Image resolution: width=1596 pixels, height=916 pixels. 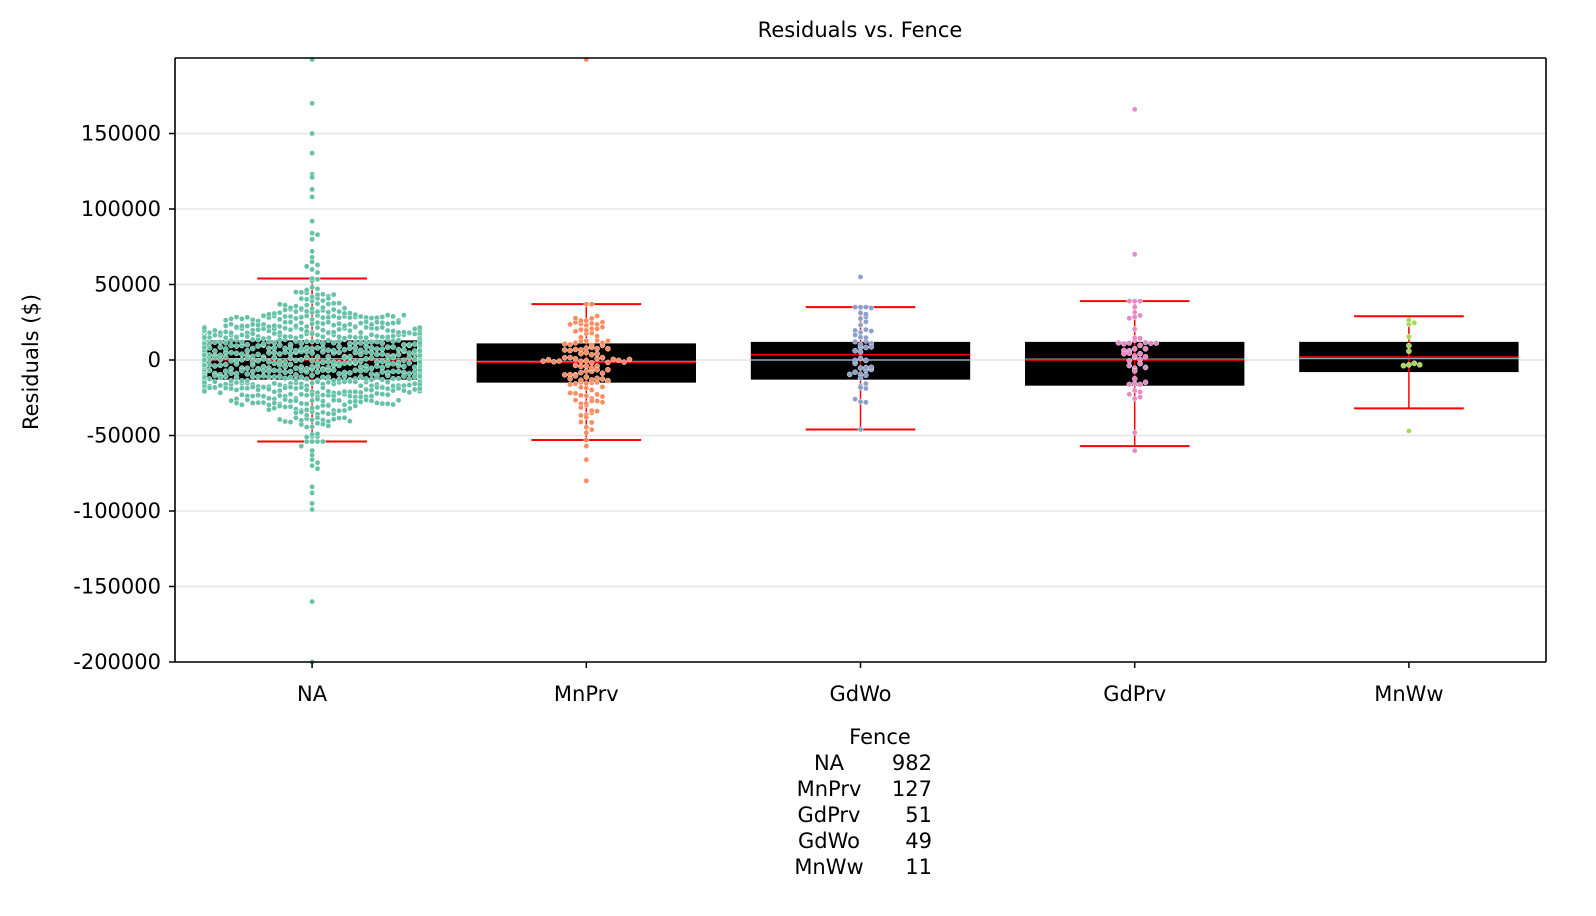 I want to click on y-tick-label: -100000, so click(x=117, y=511).